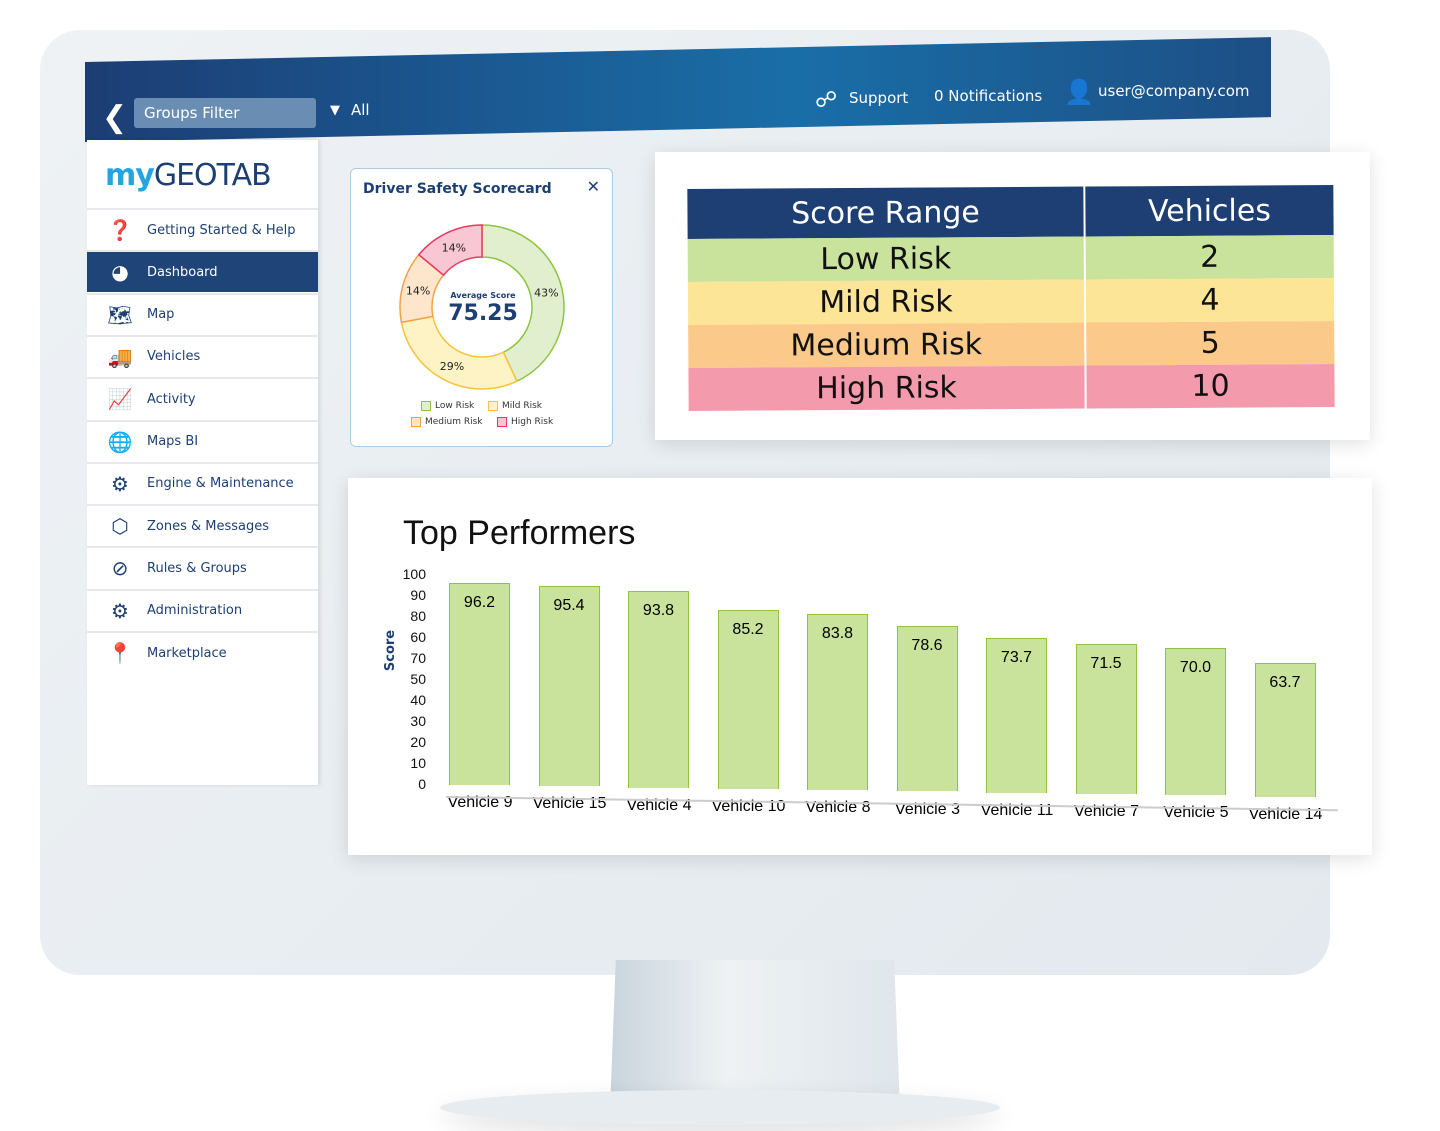  I want to click on user-icon: 👤, so click(1079, 92).